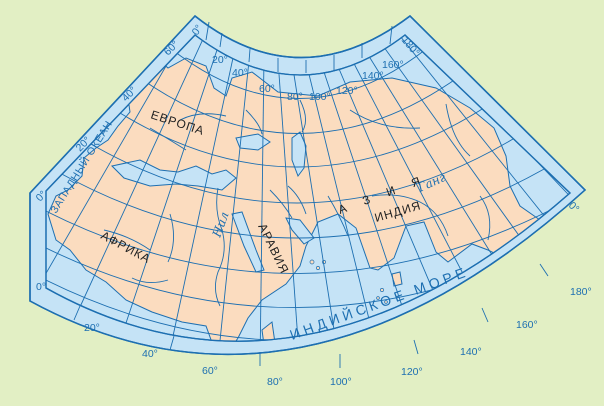  What do you see at coordinates (507, 290) in the screenshot?
I see `island-sumatra` at bounding box center [507, 290].